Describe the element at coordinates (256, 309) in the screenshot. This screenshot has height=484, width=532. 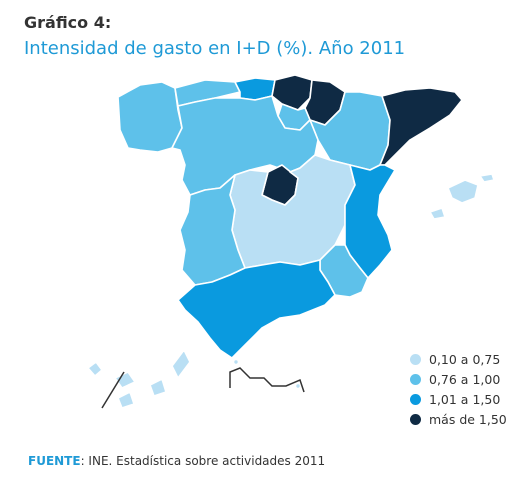
I see `region-andalucia` at that location.